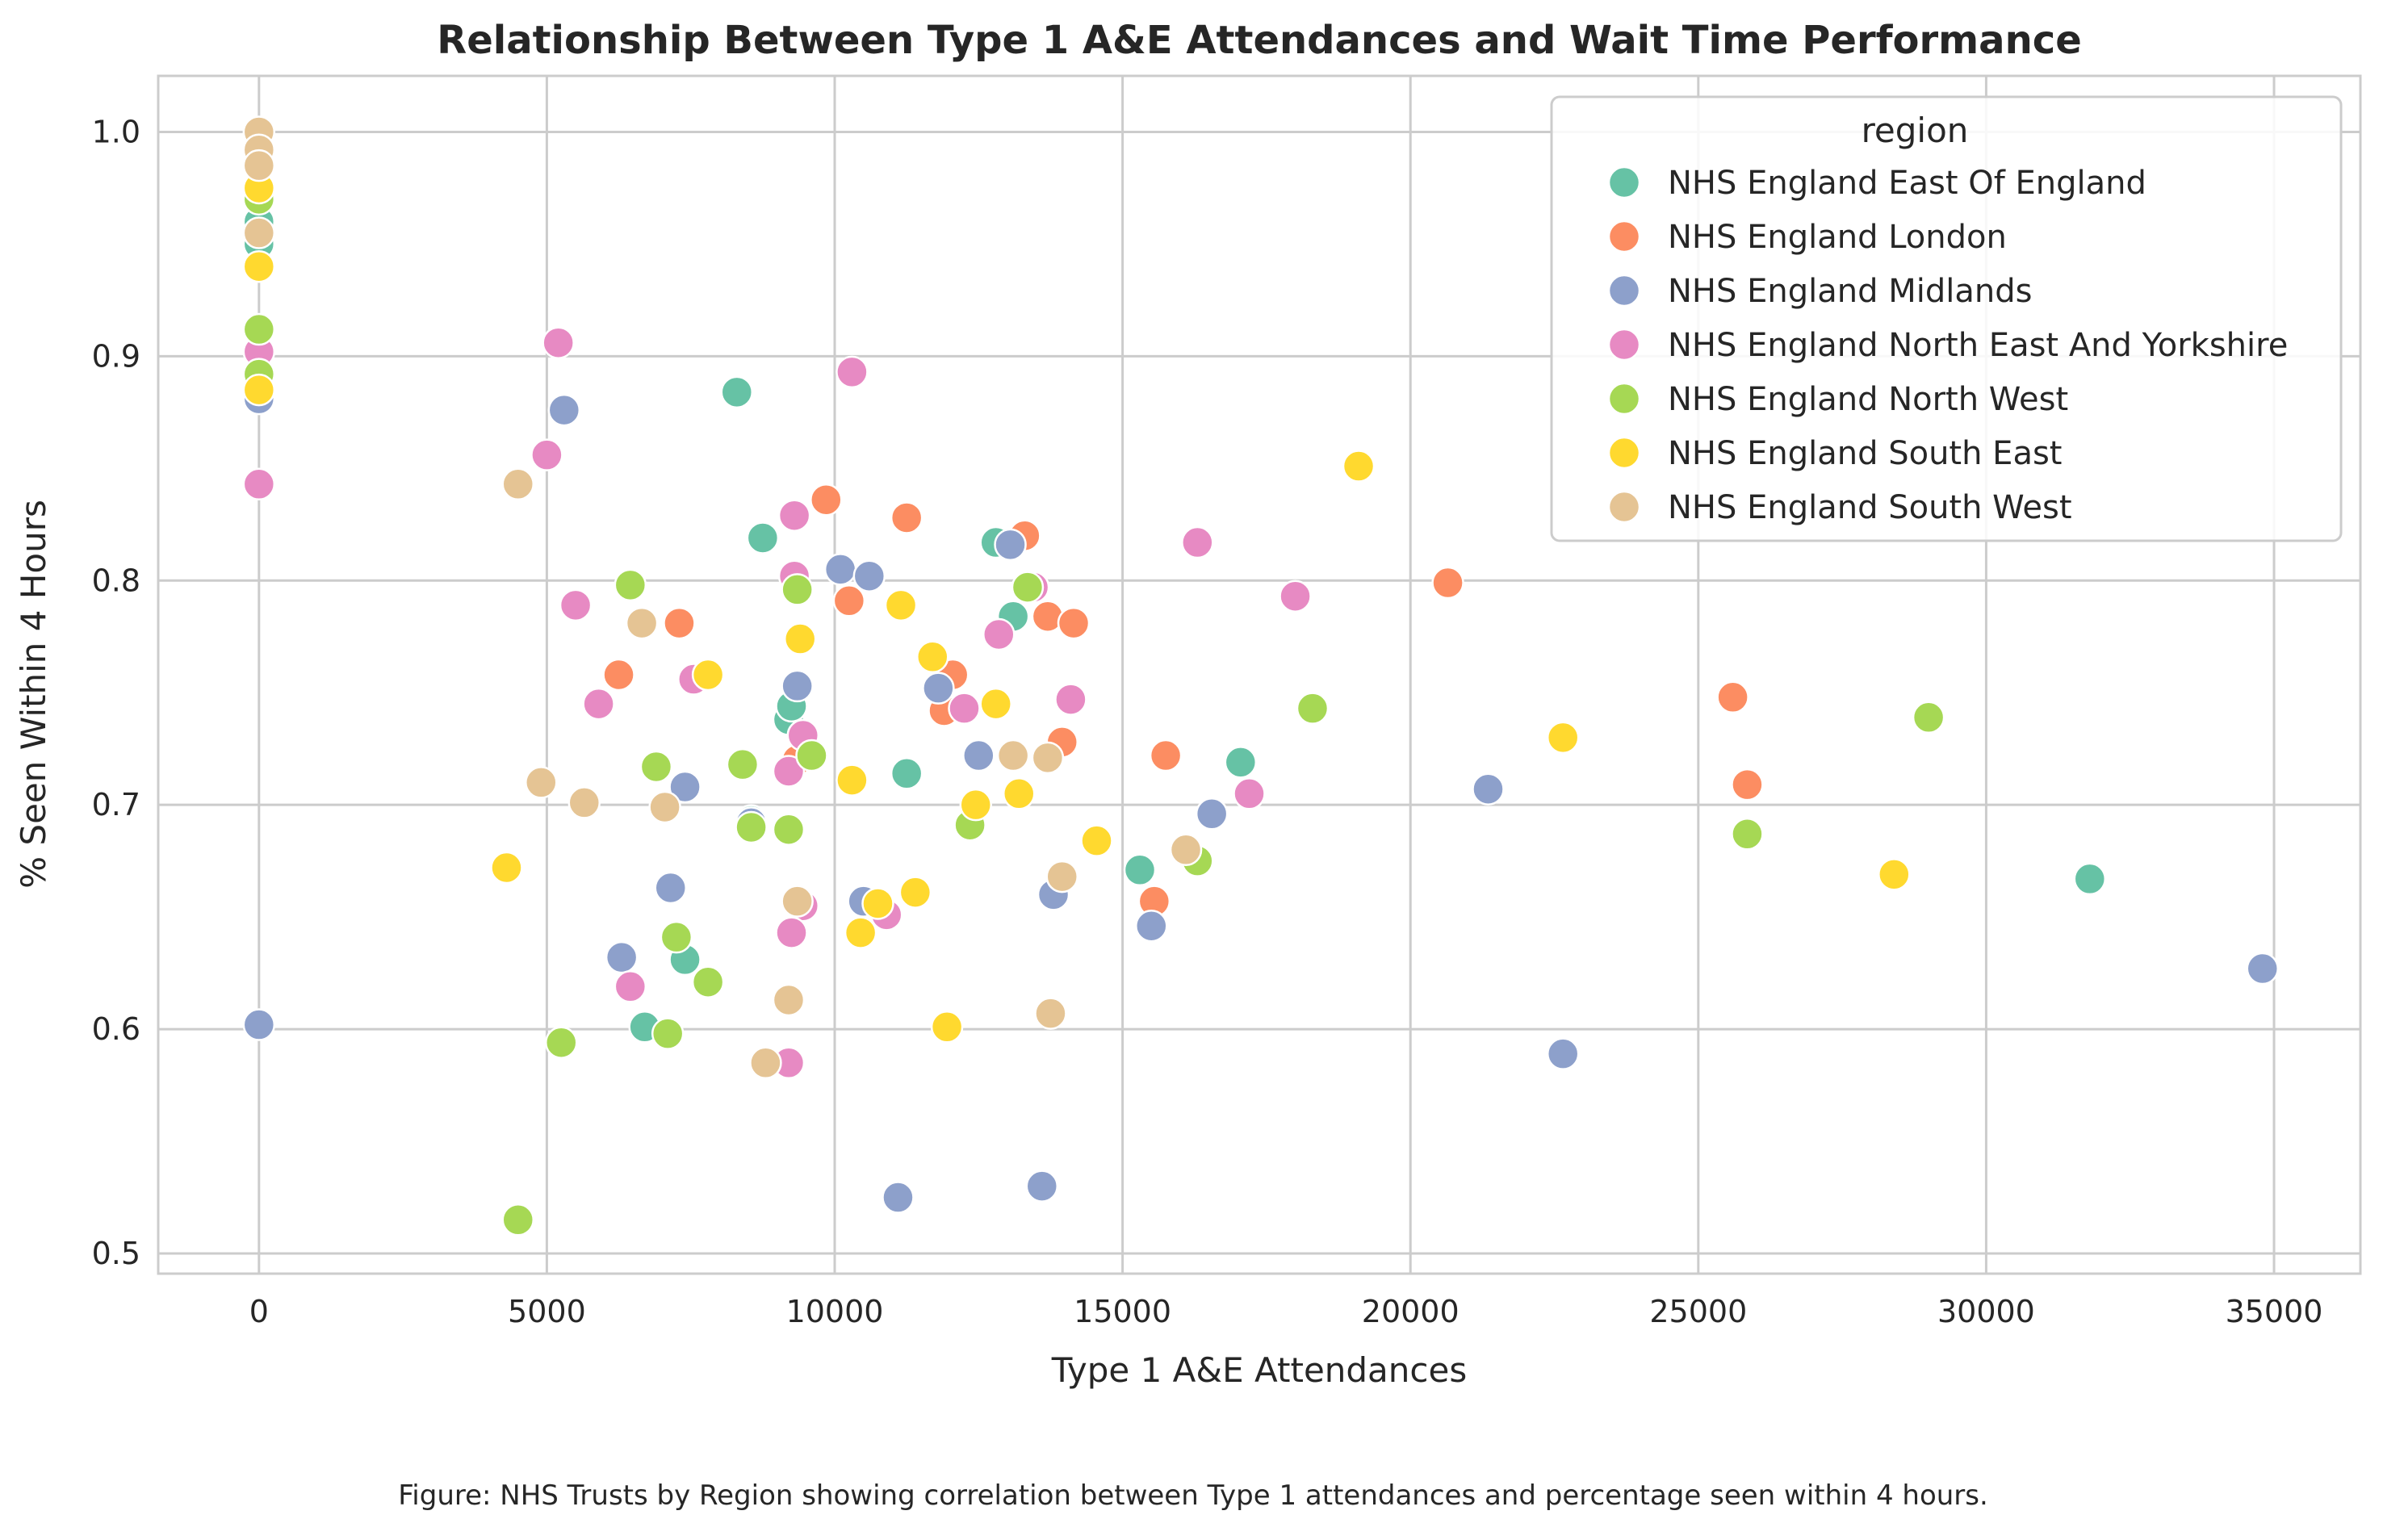 This screenshot has height=1540, width=2383. I want to click on x-tick-label: 0, so click(259, 1311).